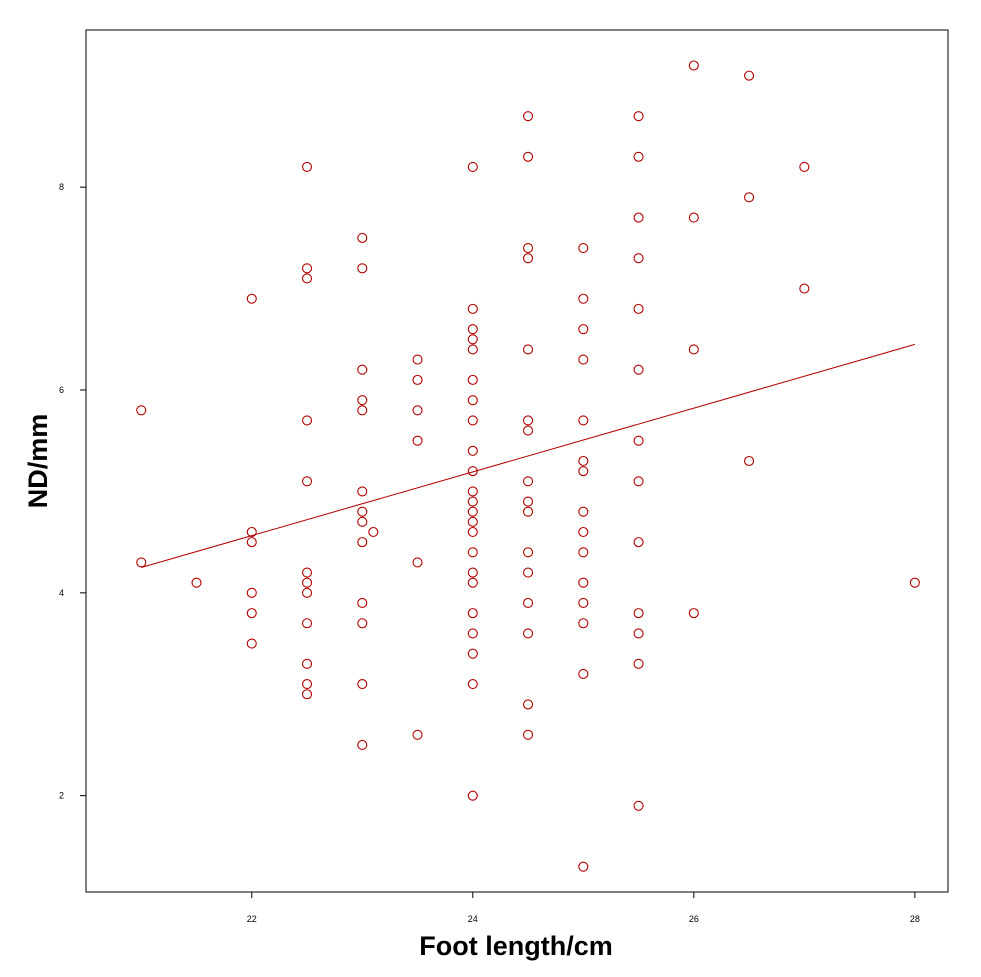 This screenshot has width=981, height=977. What do you see at coordinates (61, 390) in the screenshot?
I see `y-tick-label: 6` at bounding box center [61, 390].